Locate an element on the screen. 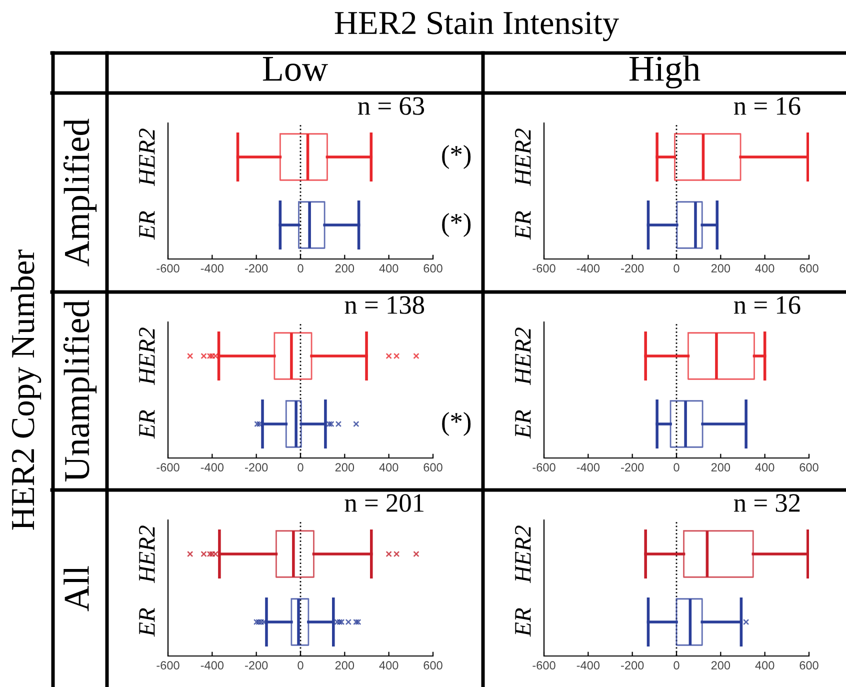 The image size is (846, 687). text: n = 63 is located at coordinates (391, 106).